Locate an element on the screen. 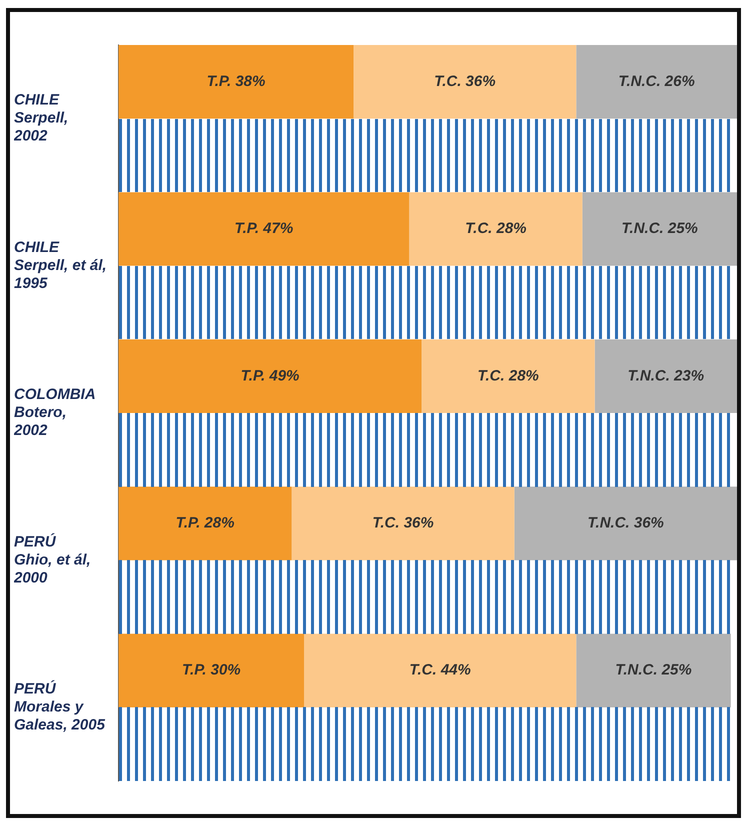 The image size is (747, 825). data-label: T.N.C. 23% is located at coordinates (666, 375).